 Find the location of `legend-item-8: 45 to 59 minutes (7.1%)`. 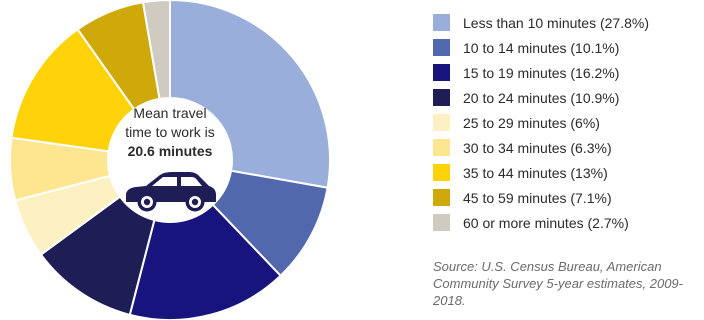

legend-item-8: 45 to 59 minutes (7.1%) is located at coordinates (541, 197).